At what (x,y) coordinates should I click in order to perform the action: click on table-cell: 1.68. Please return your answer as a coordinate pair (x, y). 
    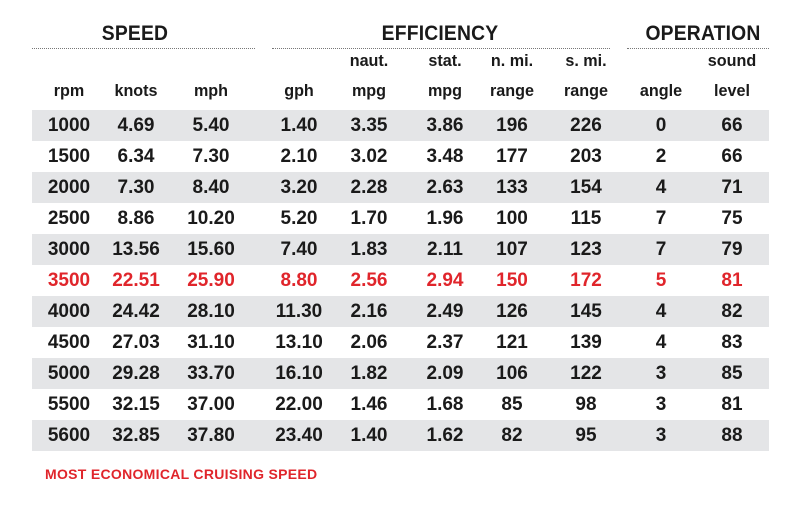
    Looking at the image, I should click on (445, 404).